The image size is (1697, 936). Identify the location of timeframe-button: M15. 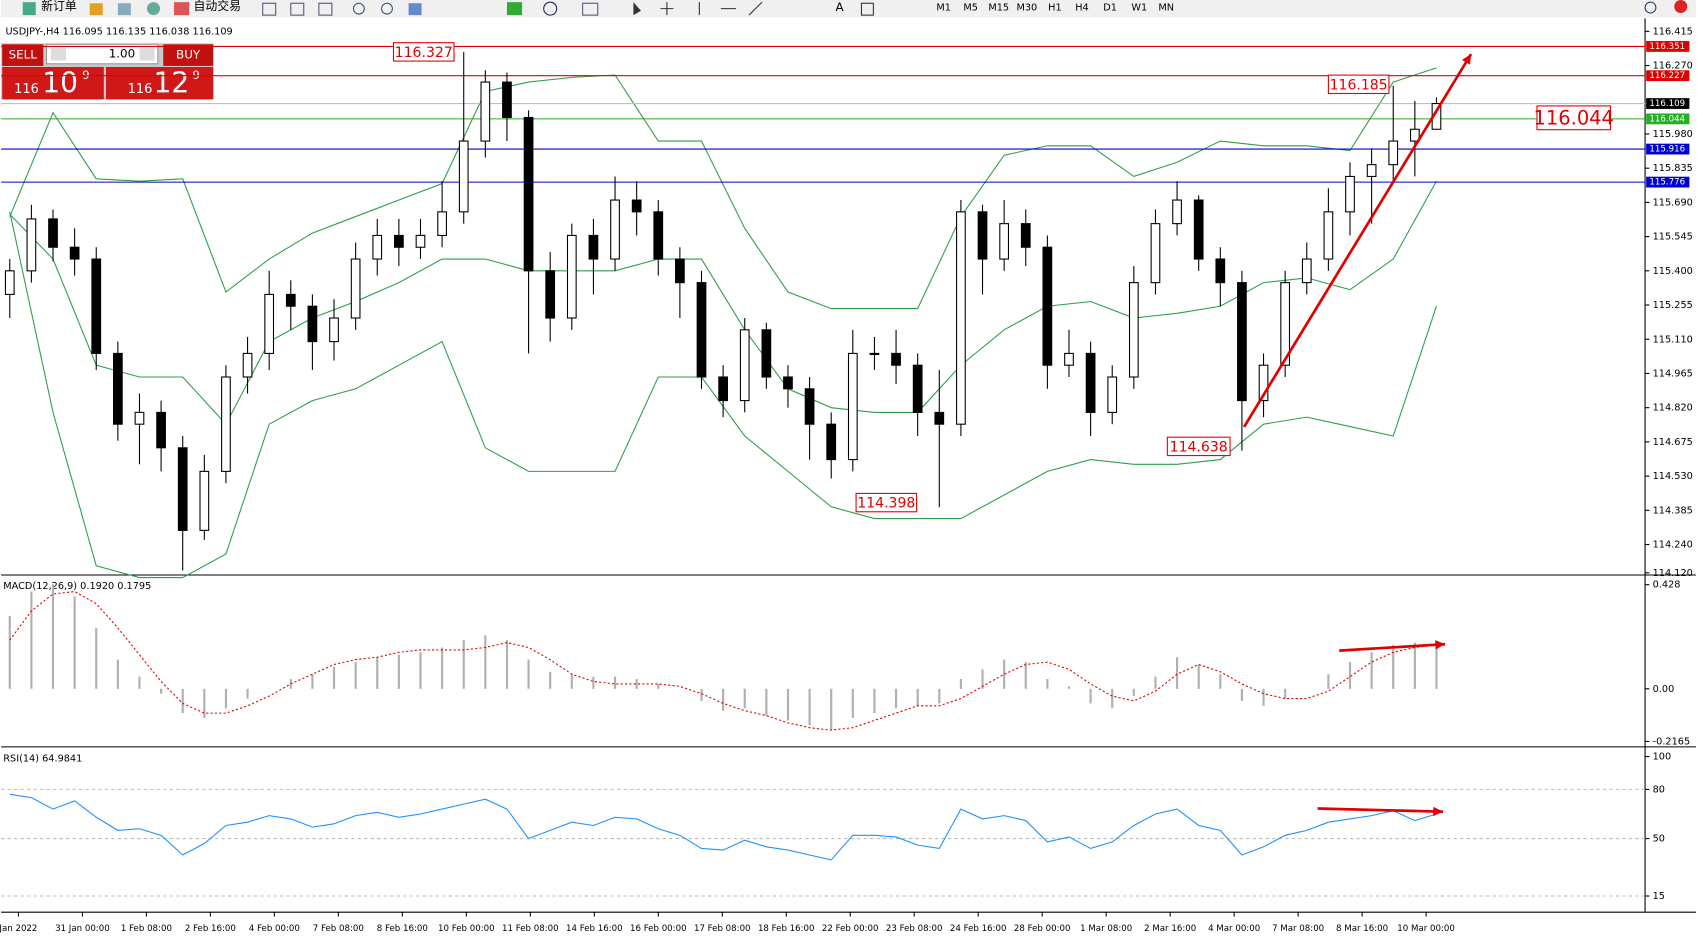
(998, 8).